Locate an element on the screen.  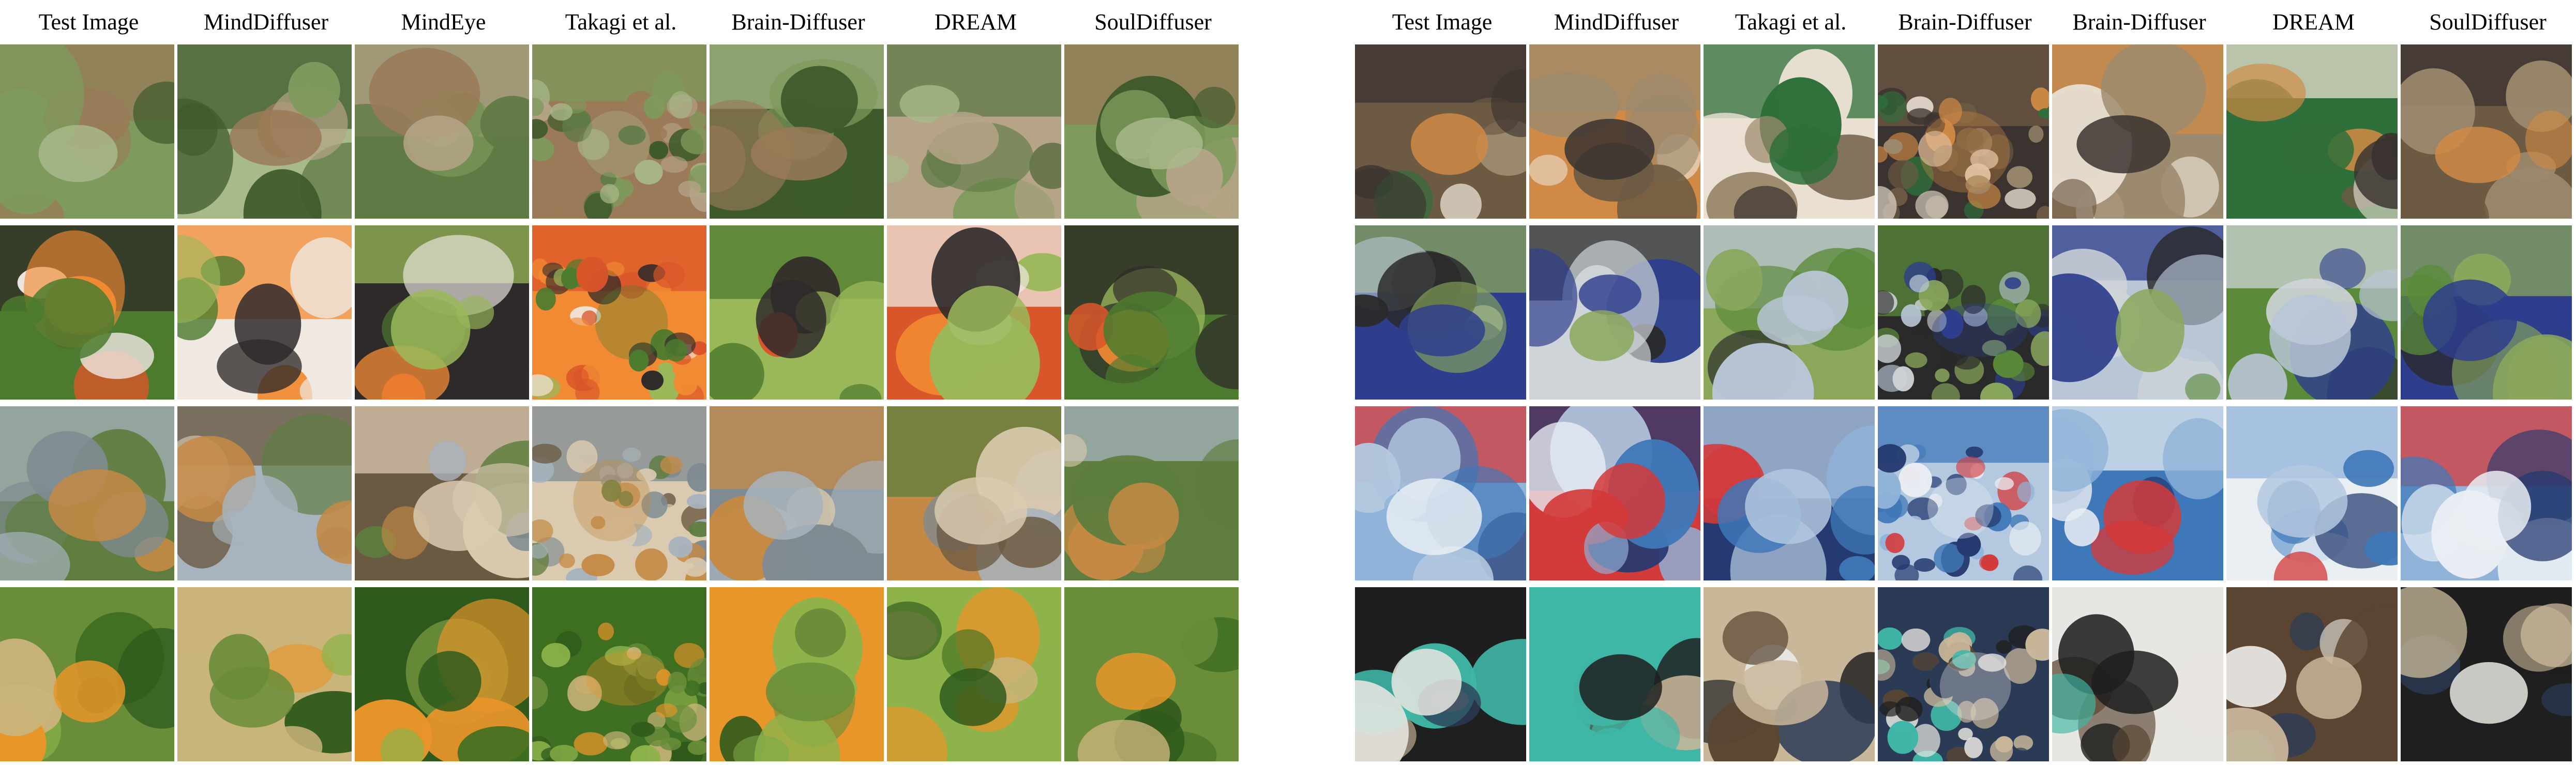
right-header-col-0: Test Image is located at coordinates (1442, 22).